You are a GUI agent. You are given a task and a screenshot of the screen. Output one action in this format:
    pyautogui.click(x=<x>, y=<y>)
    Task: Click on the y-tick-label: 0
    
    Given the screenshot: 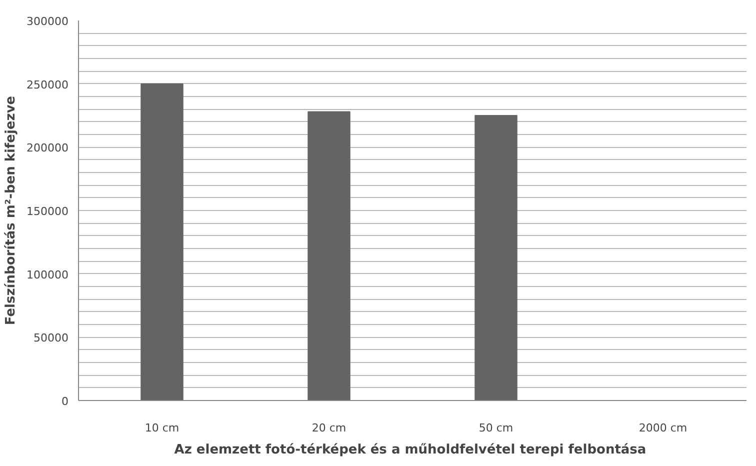 What is the action you would take?
    pyautogui.click(x=65, y=401)
    